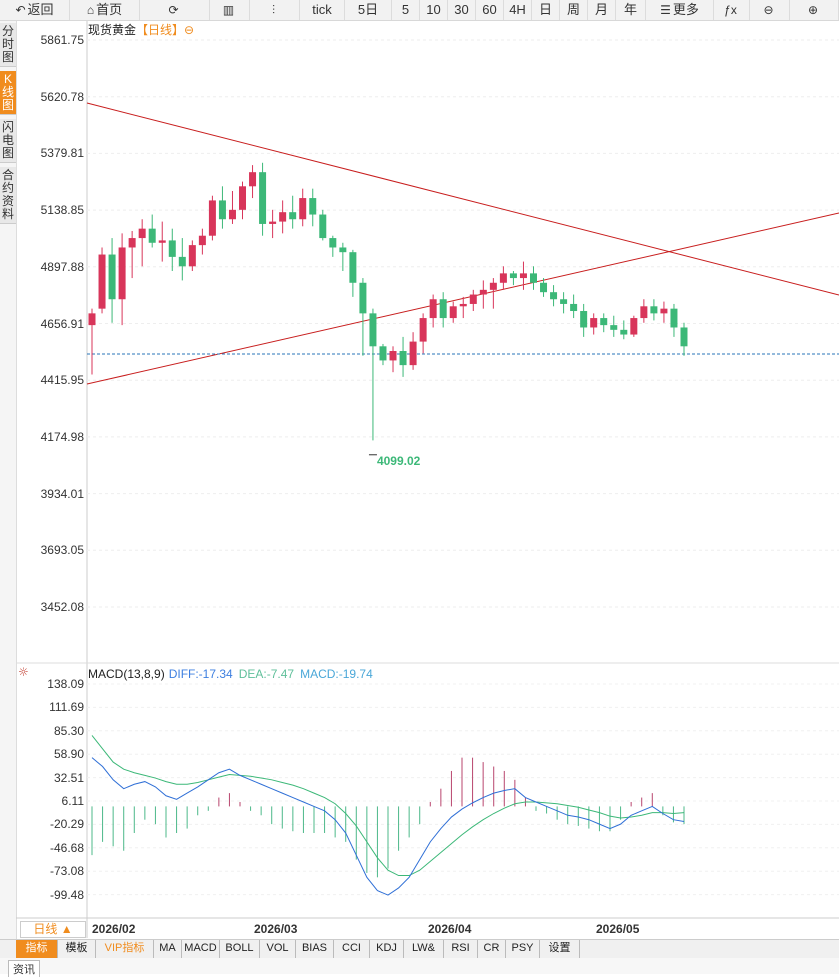  Describe the element at coordinates (8, 141) in the screenshot. I see `tab-flash-chart: 闪电图` at that location.